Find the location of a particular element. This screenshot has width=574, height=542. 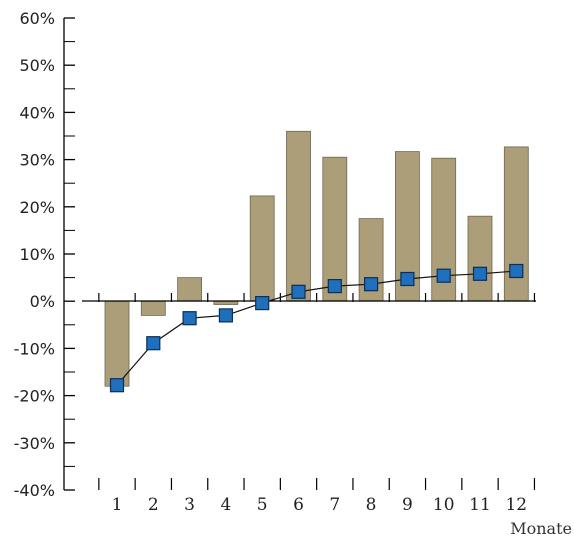

x-tick-label: 10 is located at coordinates (444, 505).